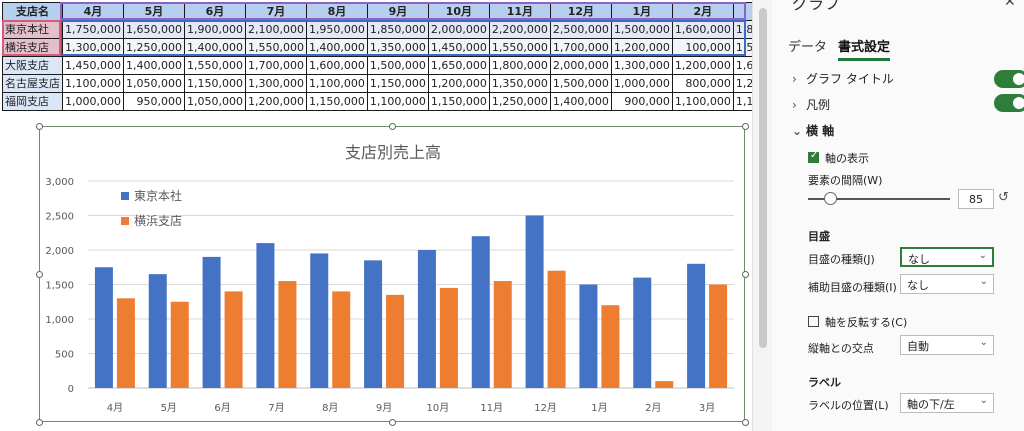 The height and width of the screenshot is (431, 1024). What do you see at coordinates (153, 47) in the screenshot?
I see `sales-cell: 1,250,000` at bounding box center [153, 47].